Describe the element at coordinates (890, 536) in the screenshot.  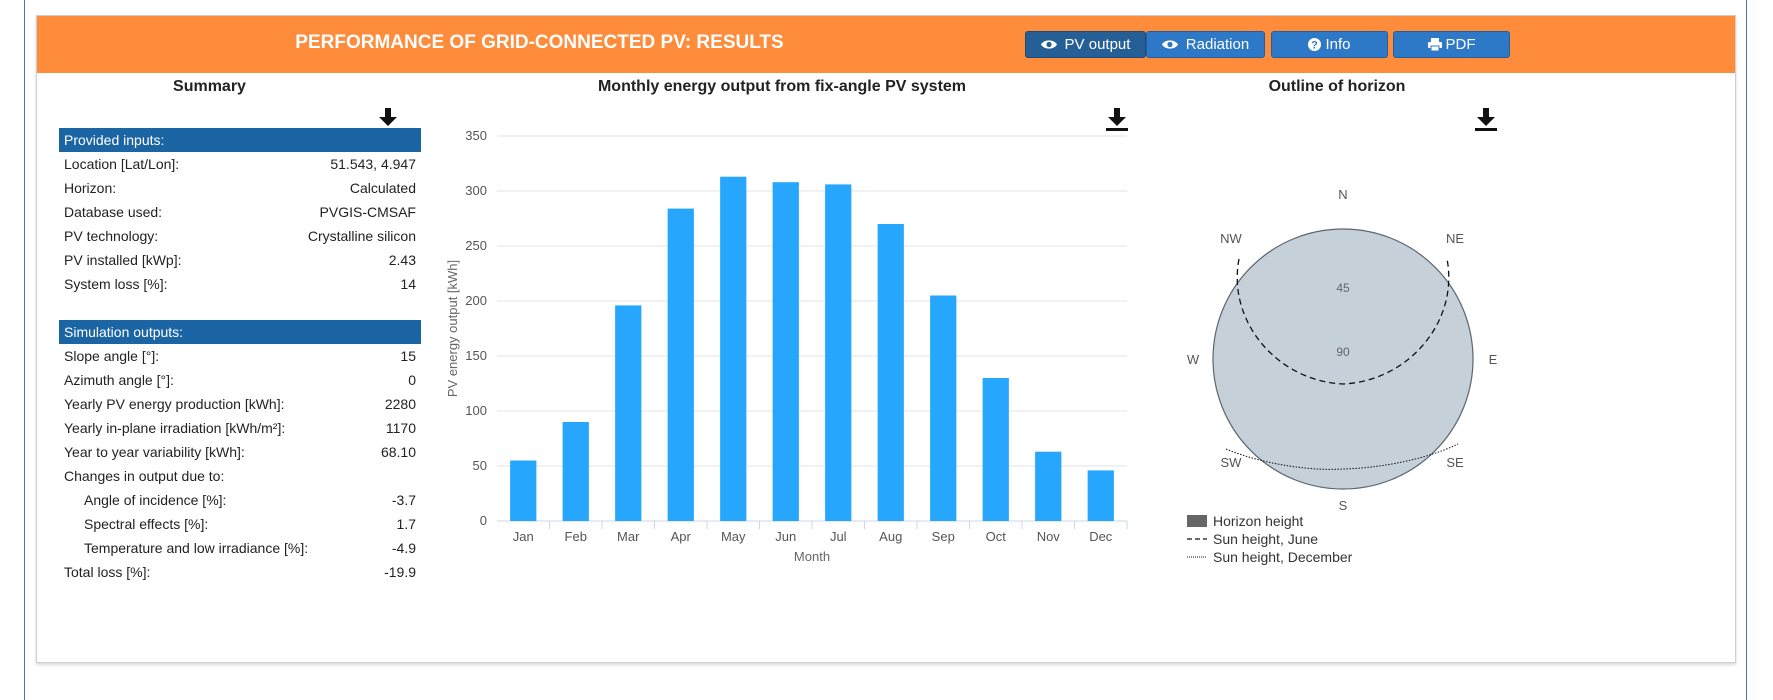
I see `x-tick-label: Aug` at that location.